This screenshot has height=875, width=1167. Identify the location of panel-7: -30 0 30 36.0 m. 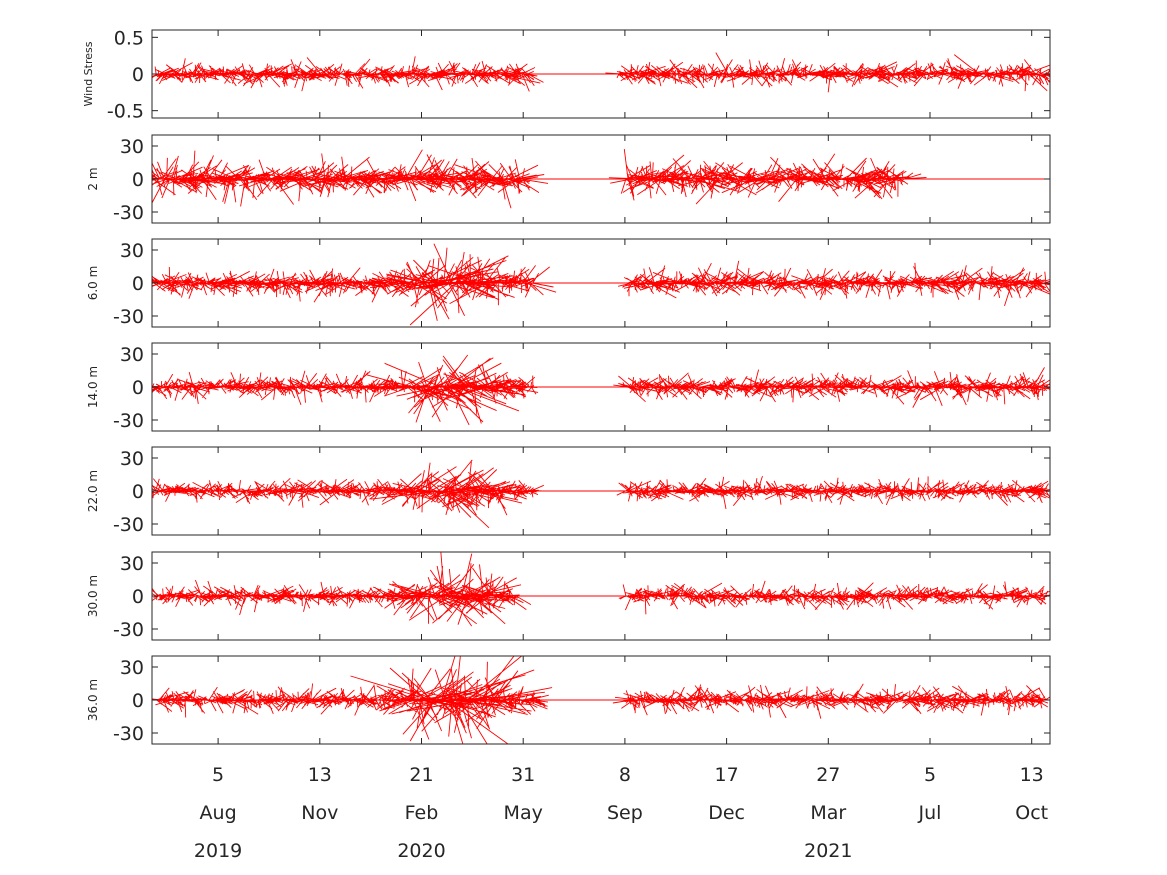
(568, 700).